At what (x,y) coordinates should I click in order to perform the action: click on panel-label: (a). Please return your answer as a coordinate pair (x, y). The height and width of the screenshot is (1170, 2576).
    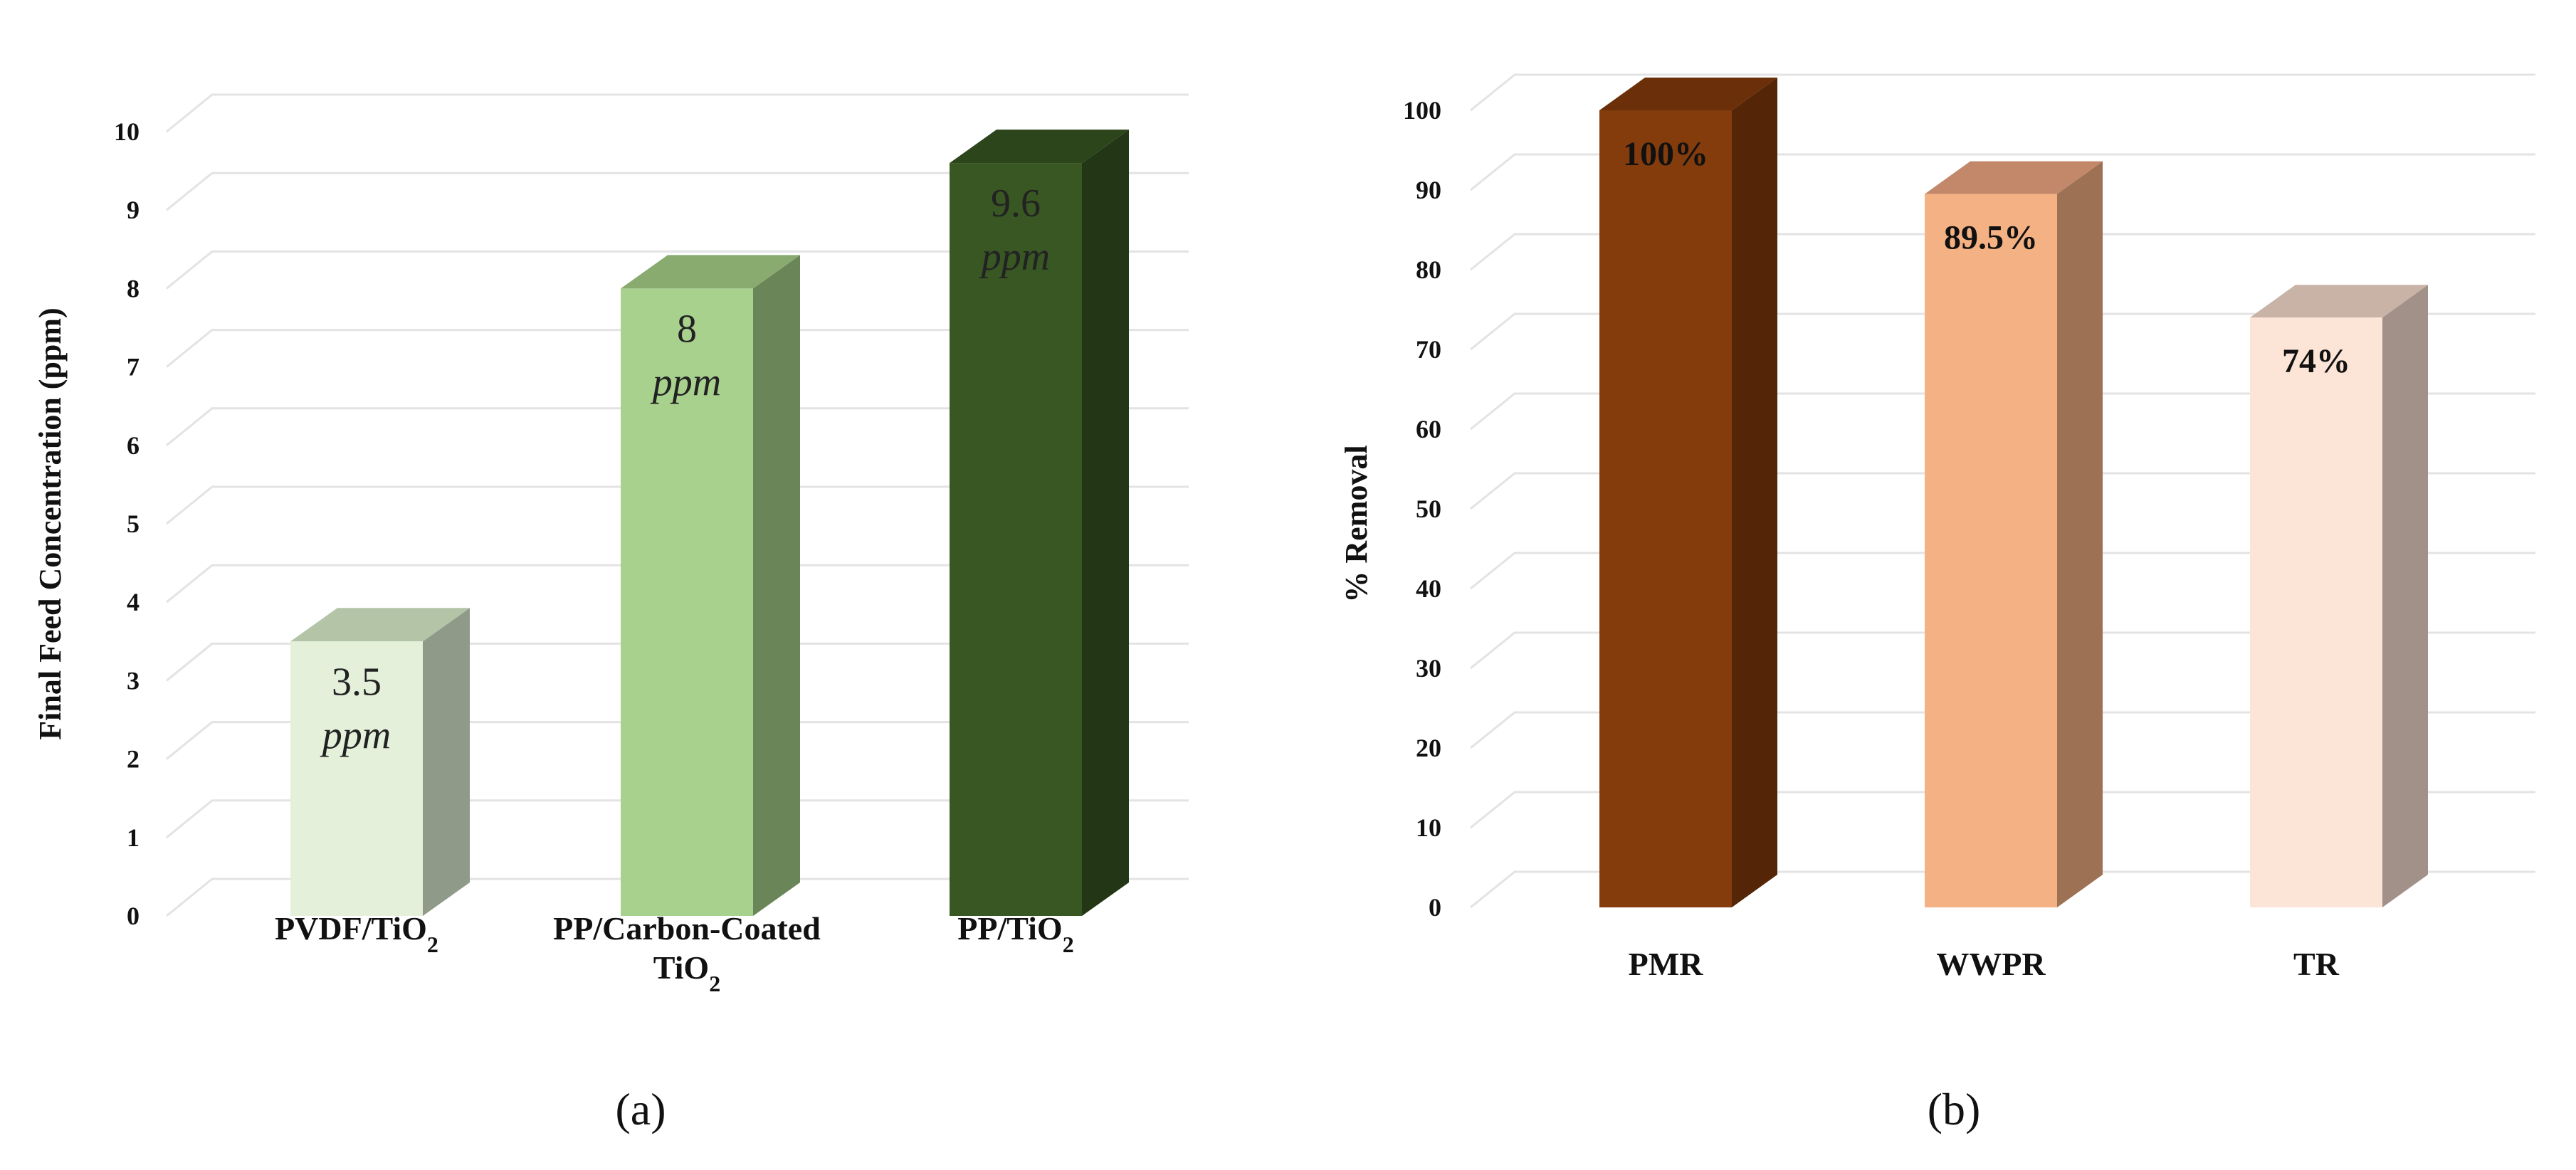
    Looking at the image, I should click on (640, 1109).